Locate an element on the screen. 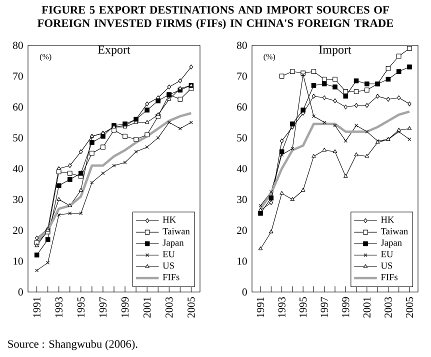 This screenshot has width=431, height=357. chart-title: Export is located at coordinates (114, 51).